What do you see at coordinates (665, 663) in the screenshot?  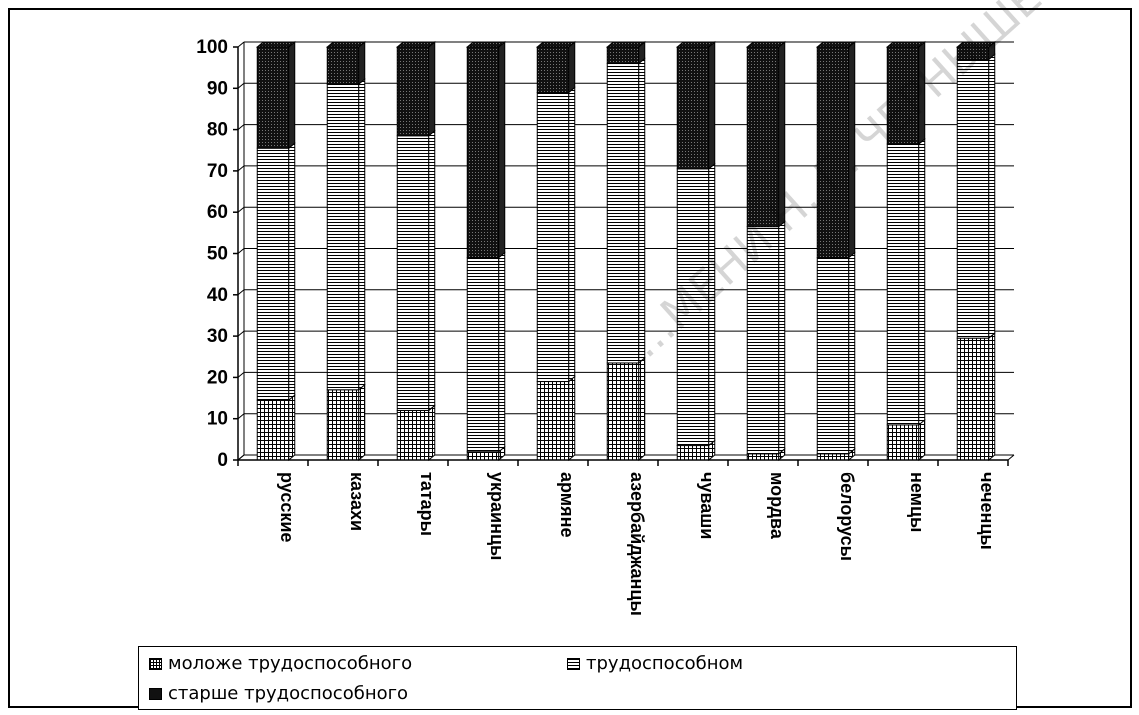 I see `legend-label-working: трудоспособном` at bounding box center [665, 663].